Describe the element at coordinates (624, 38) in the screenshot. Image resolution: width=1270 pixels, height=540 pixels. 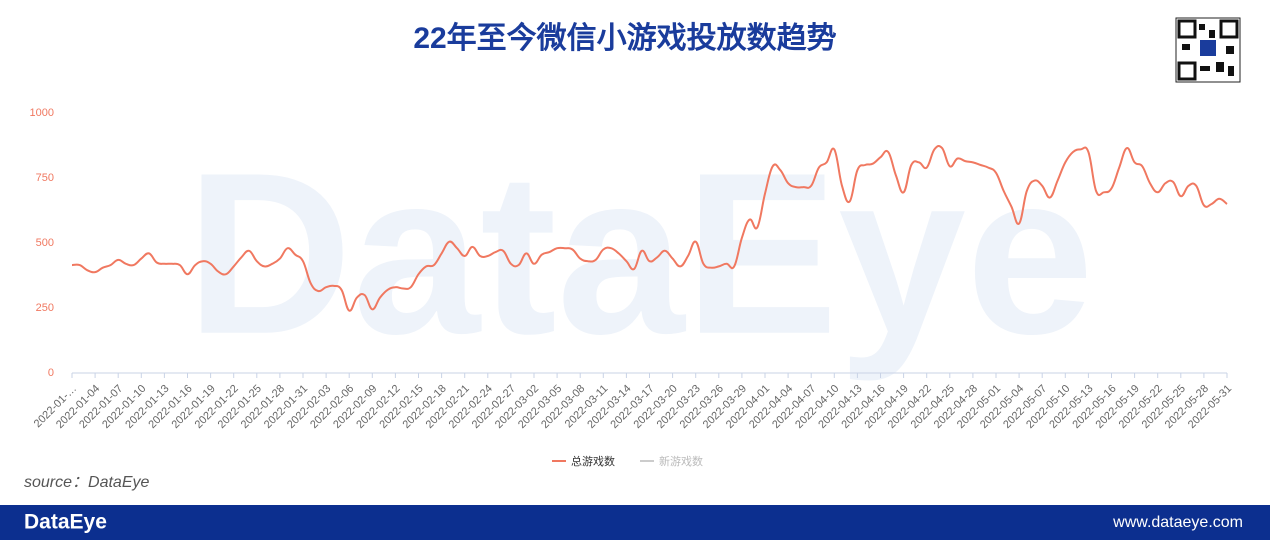
I see `chart-title: 22年至今微信小游戏投放数趋势` at that location.